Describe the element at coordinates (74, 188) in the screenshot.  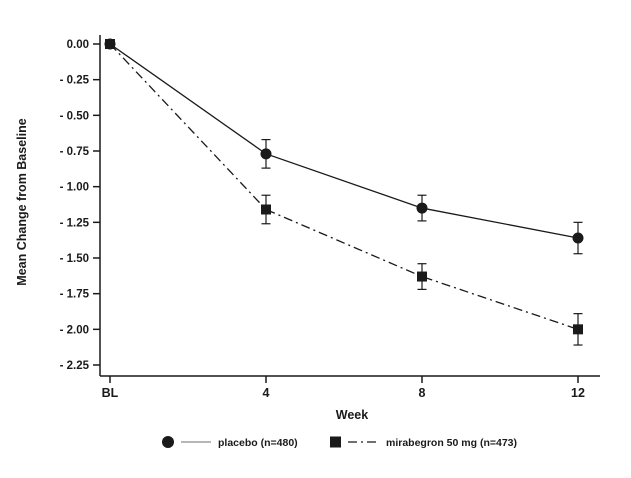
I see `y-tick-label: - 1.00` at that location.